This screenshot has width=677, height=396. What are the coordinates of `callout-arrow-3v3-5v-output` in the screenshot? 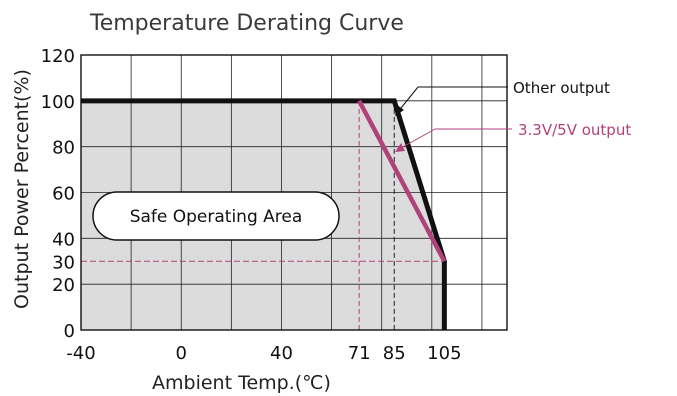 It's located at (418, 138).